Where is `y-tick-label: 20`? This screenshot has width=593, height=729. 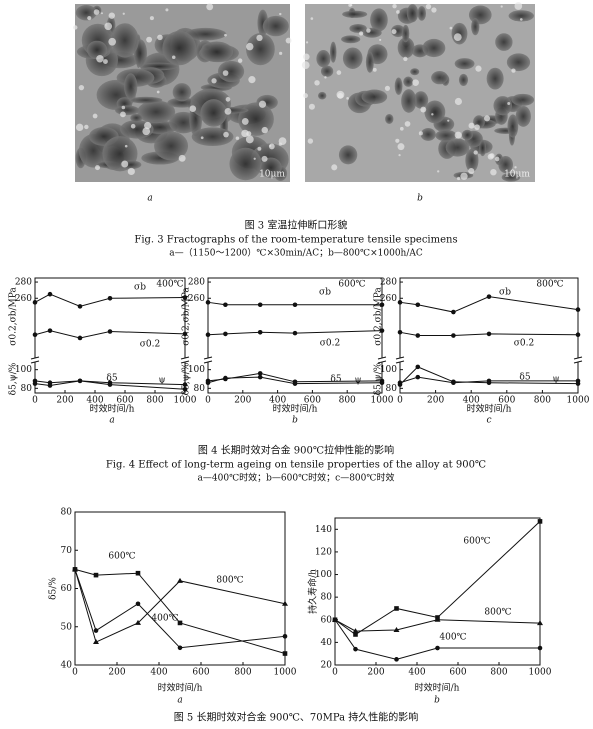
y-tick-label: 20 is located at coordinates (327, 666).